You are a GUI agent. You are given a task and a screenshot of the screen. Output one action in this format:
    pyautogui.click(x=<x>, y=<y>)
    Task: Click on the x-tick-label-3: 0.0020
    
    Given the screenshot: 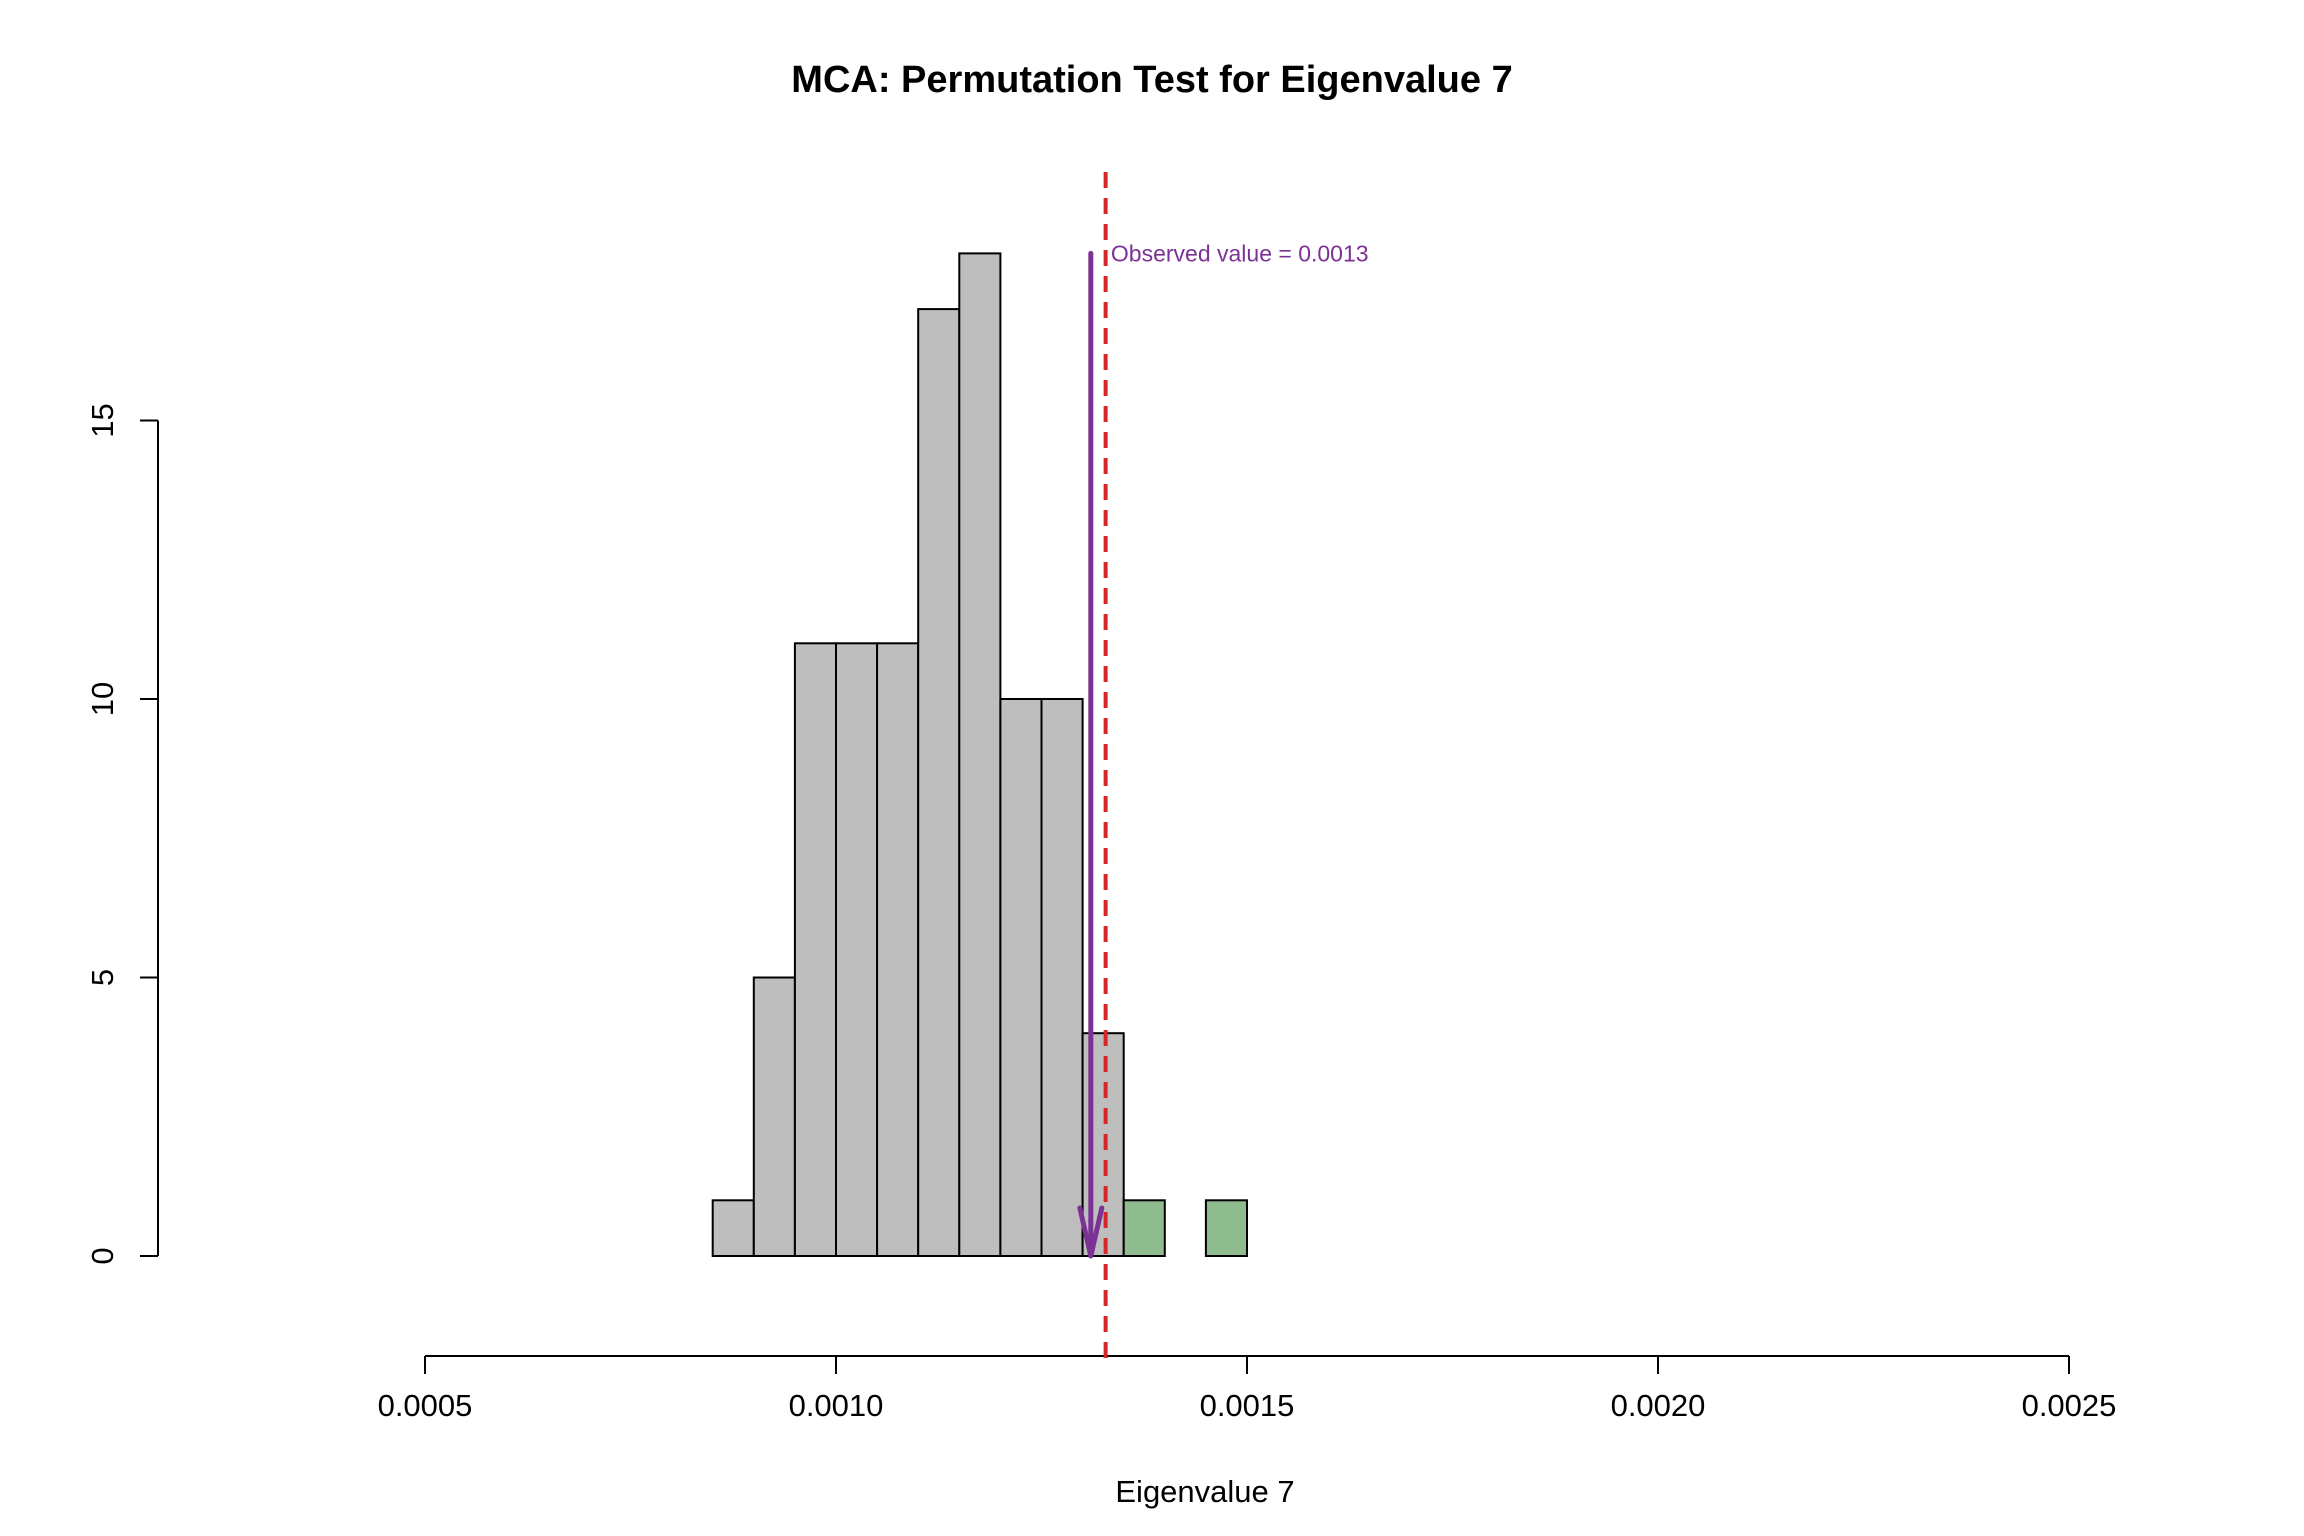 What is the action you would take?
    pyautogui.click(x=1658, y=1405)
    